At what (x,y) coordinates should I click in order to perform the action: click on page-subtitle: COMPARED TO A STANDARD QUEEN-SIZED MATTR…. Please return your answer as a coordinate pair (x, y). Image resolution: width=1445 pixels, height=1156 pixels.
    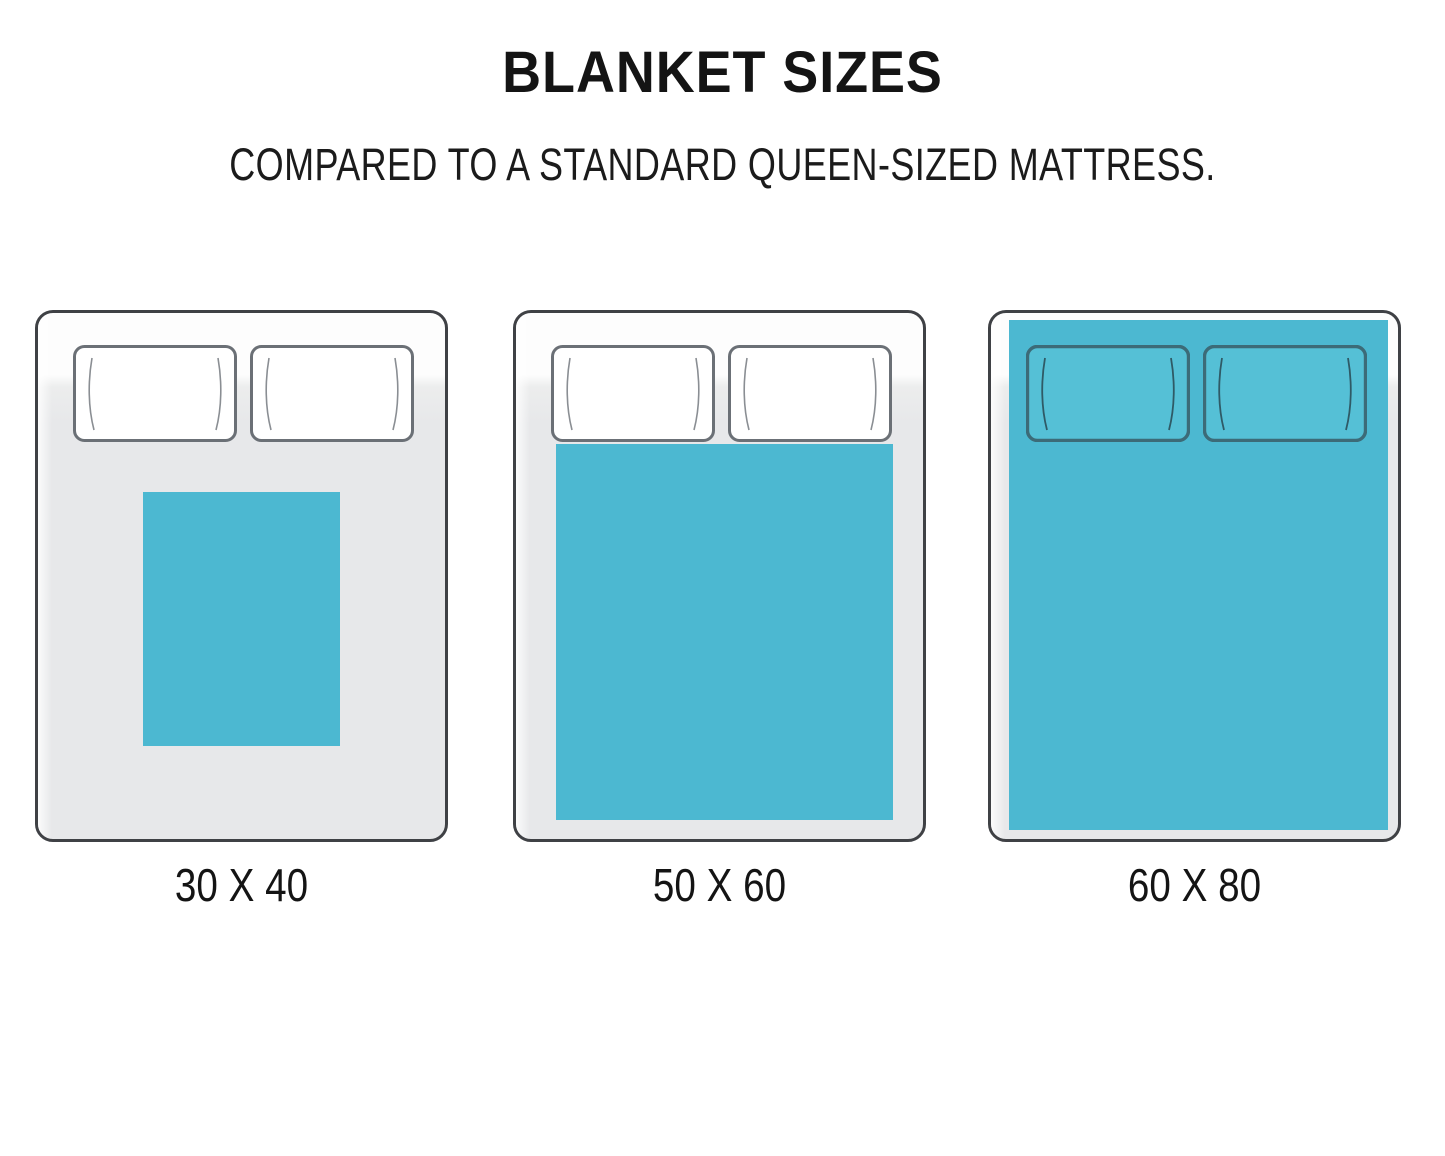
    Looking at the image, I should click on (722, 164).